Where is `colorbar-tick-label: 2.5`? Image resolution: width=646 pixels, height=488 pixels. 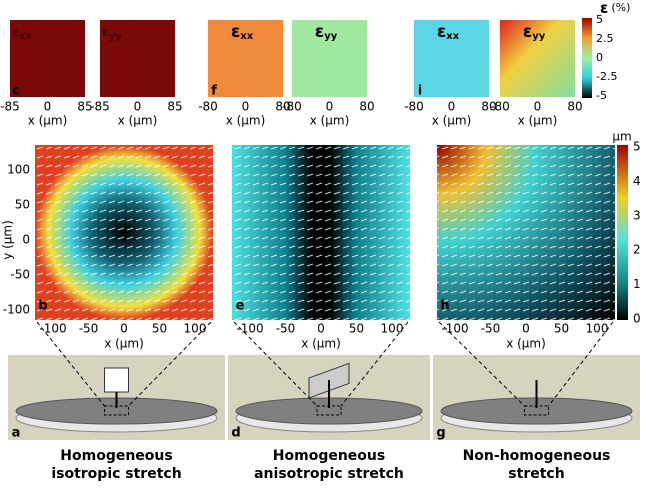 colorbar-tick-label: 2.5 is located at coordinates (605, 38).